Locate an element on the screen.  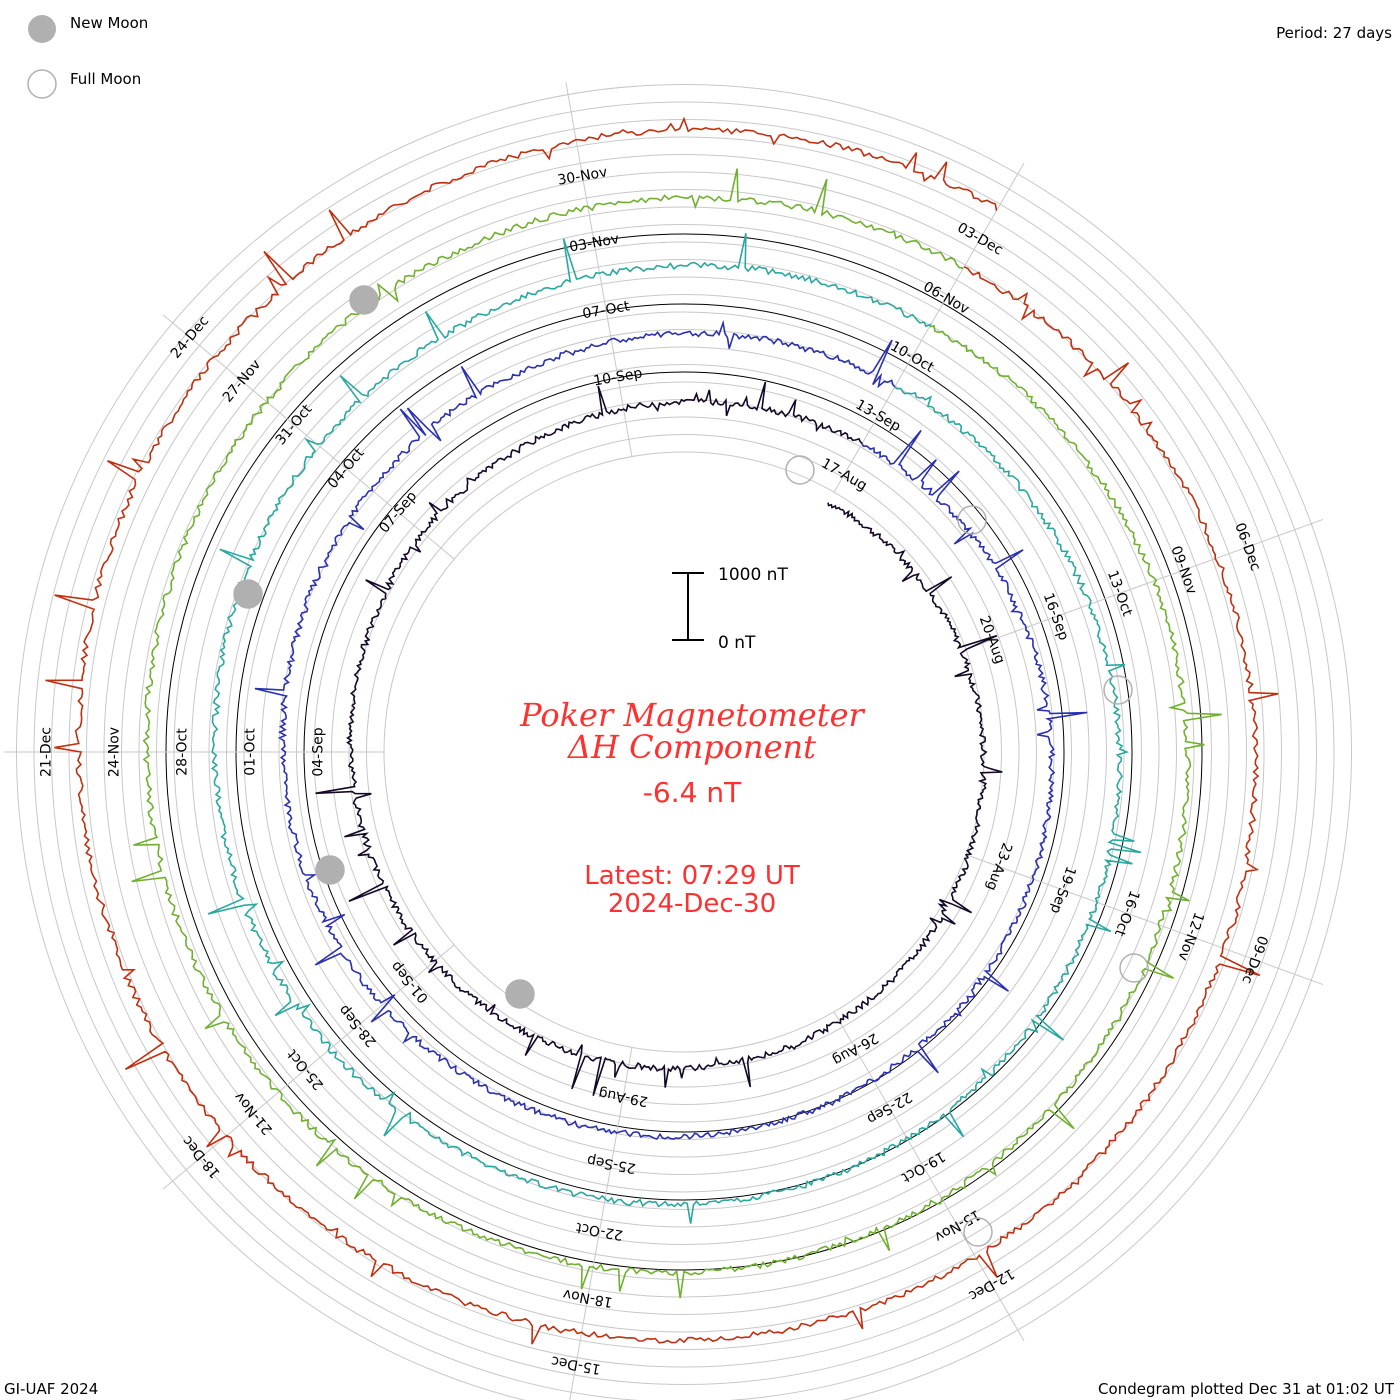
footer-credit: GI-UAF 2024 is located at coordinates (51, 1389).